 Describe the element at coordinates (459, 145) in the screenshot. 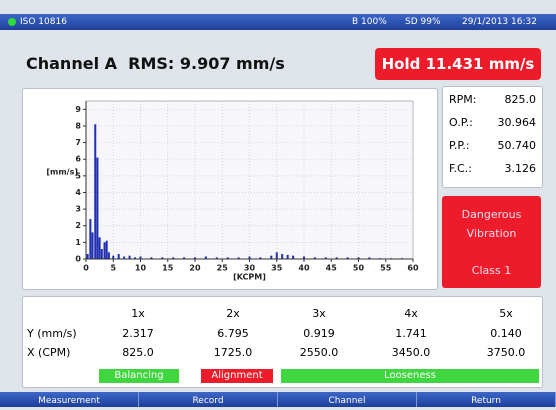

I see `reading-label: P.P.:` at that location.